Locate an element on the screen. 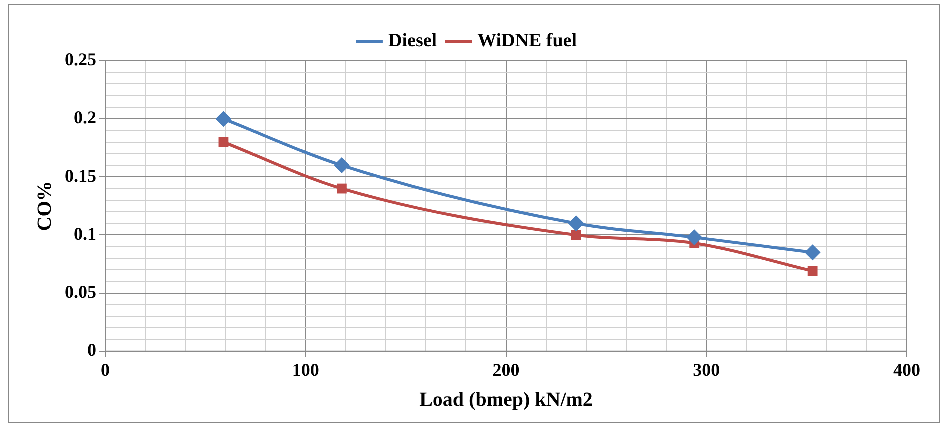  y-tick-label: 0 is located at coordinates (92, 350).